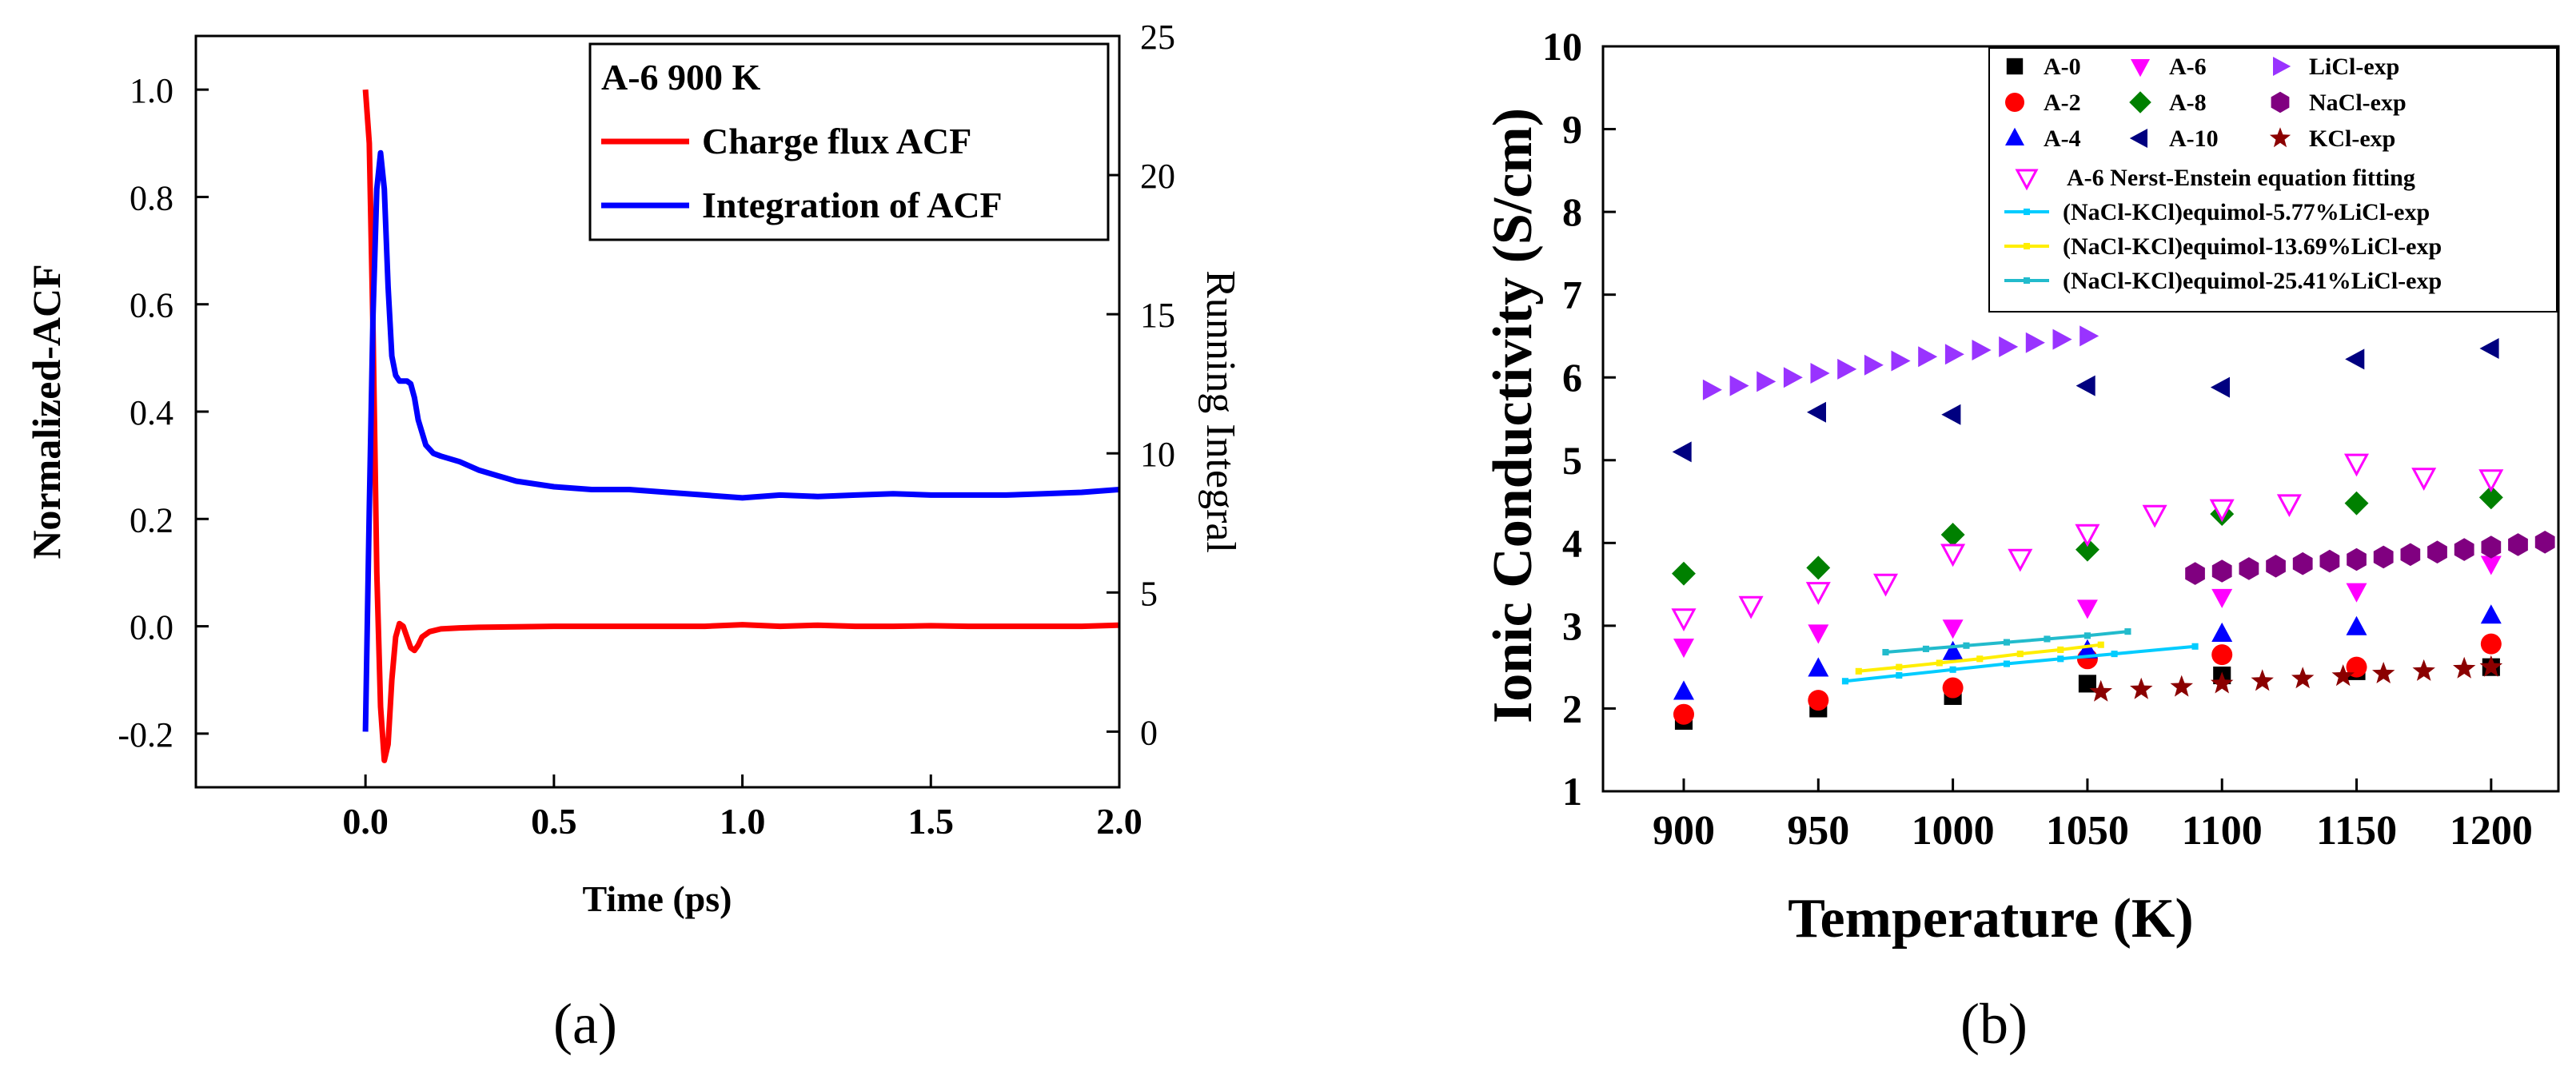  I want to click on panel-b-y-tick-label: 6, so click(1572, 377).